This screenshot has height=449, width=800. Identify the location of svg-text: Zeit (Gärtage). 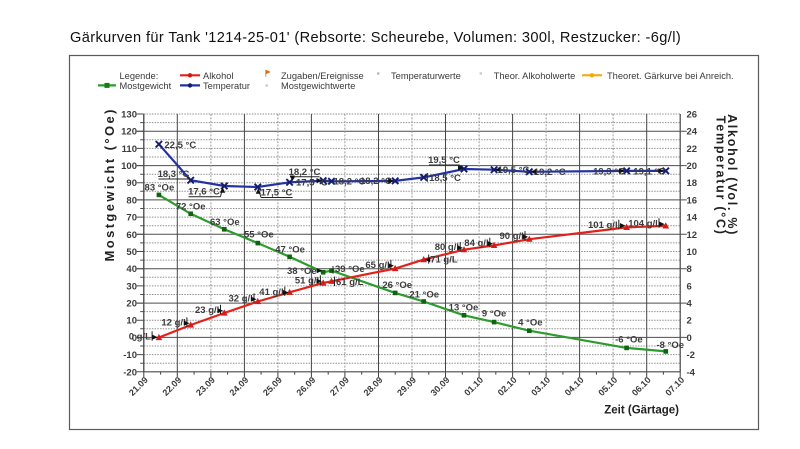
(641, 411).